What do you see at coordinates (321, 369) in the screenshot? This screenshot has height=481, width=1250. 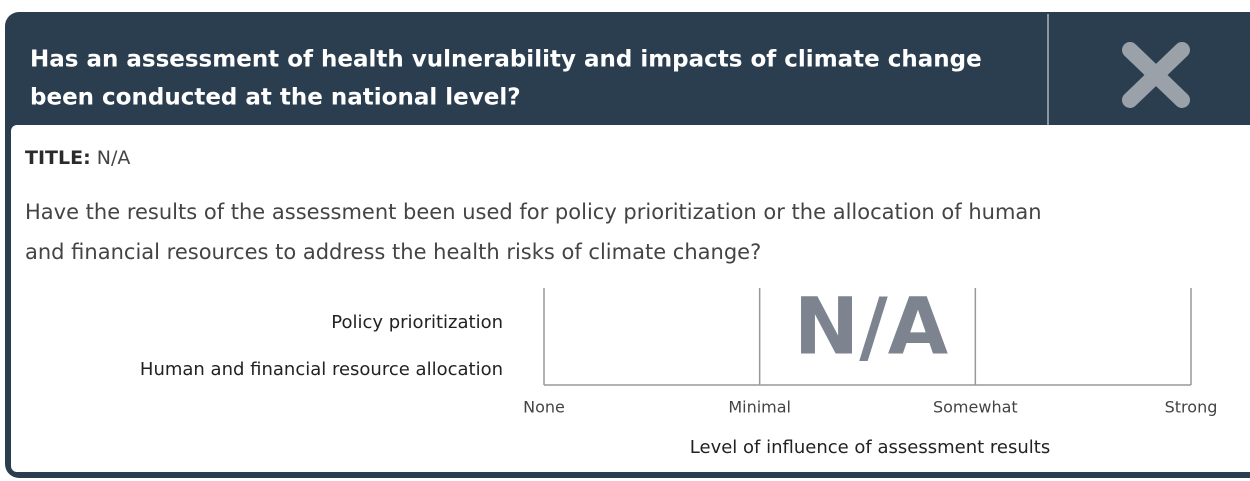 I see `row-label: Human and financial resource allocation` at bounding box center [321, 369].